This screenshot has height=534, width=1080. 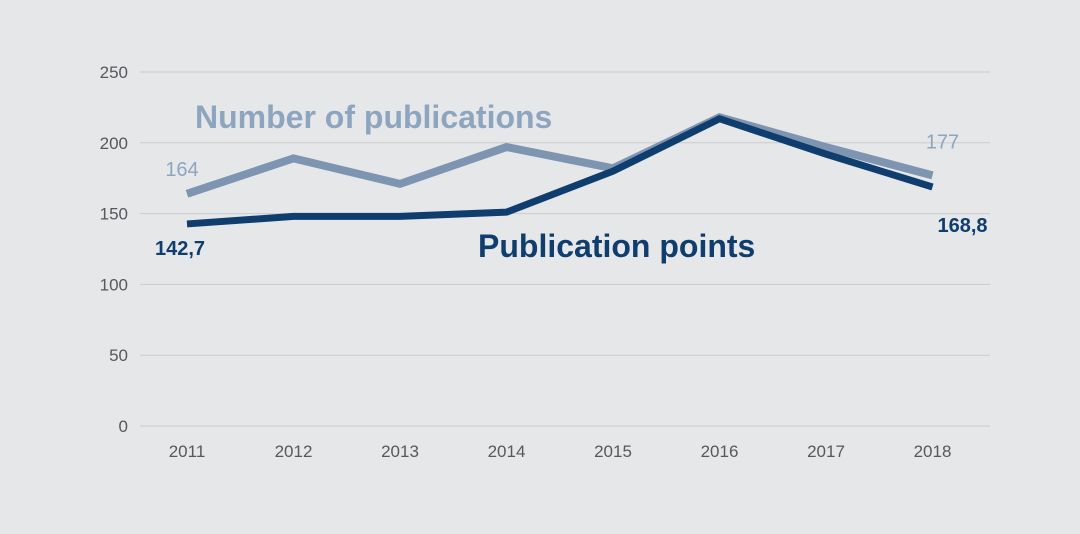 What do you see at coordinates (400, 451) in the screenshot?
I see `x-tick-label: 2013` at bounding box center [400, 451].